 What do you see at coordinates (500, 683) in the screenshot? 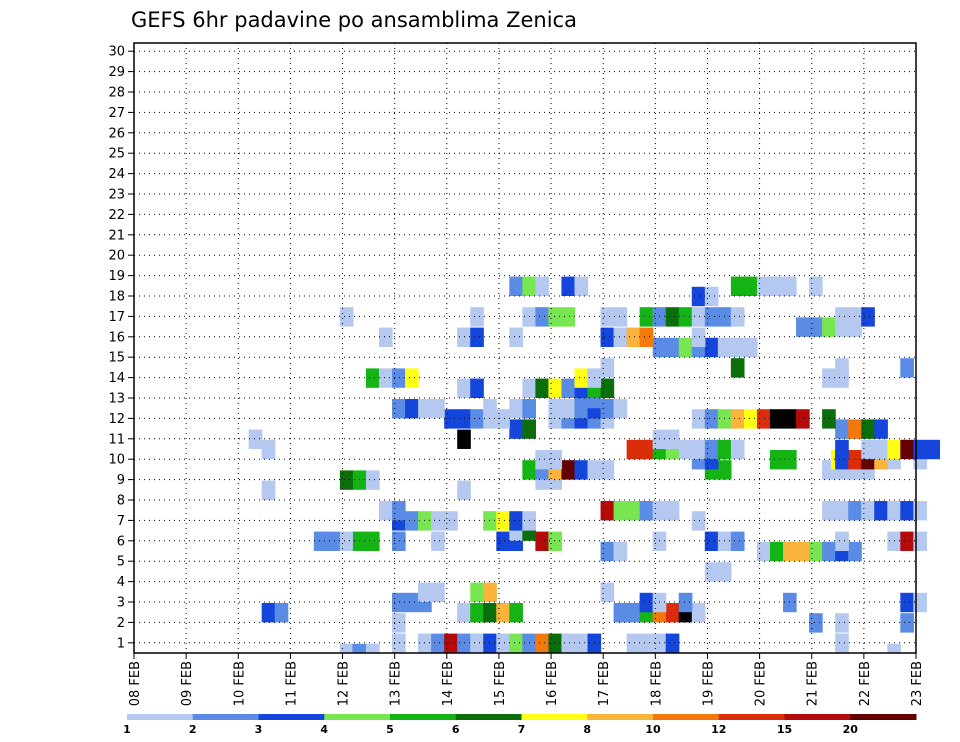
I see `x-tick-label: 15 FEB` at bounding box center [500, 683].